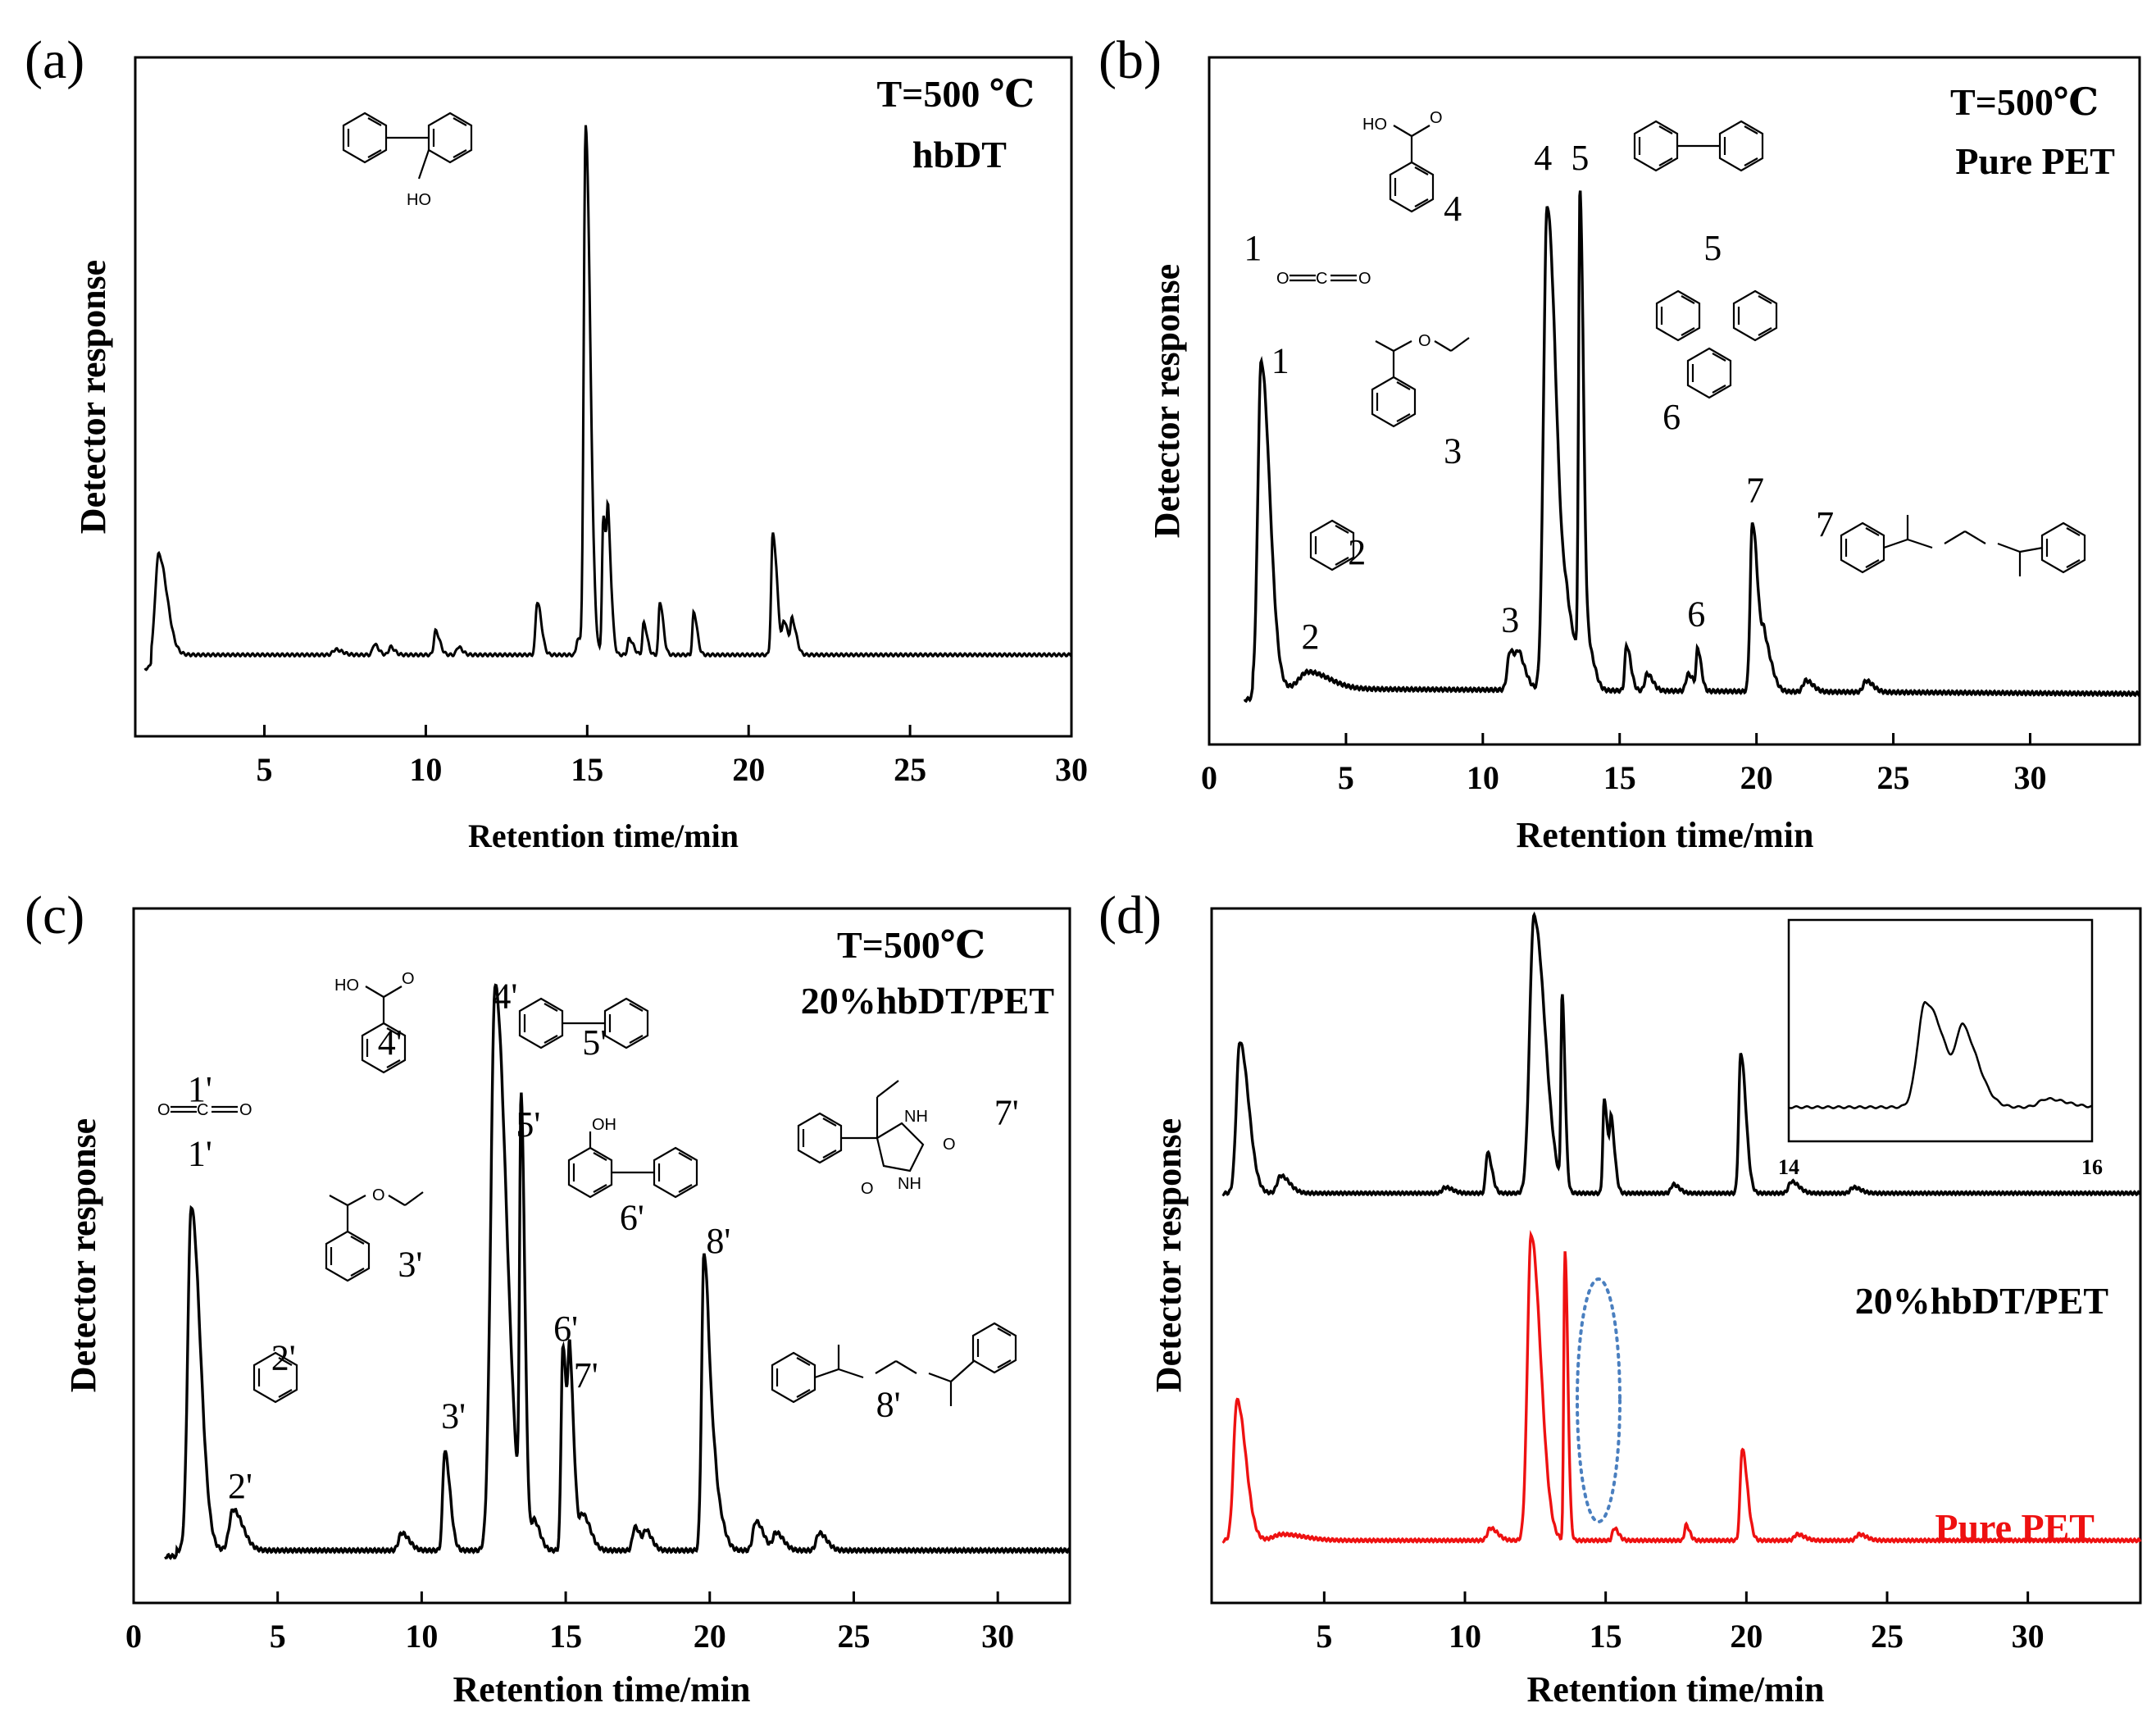 The width and height of the screenshot is (2156, 1721). Describe the element at coordinates (607, 398) in the screenshot. I see `chromatogram-hbdt` at that location.